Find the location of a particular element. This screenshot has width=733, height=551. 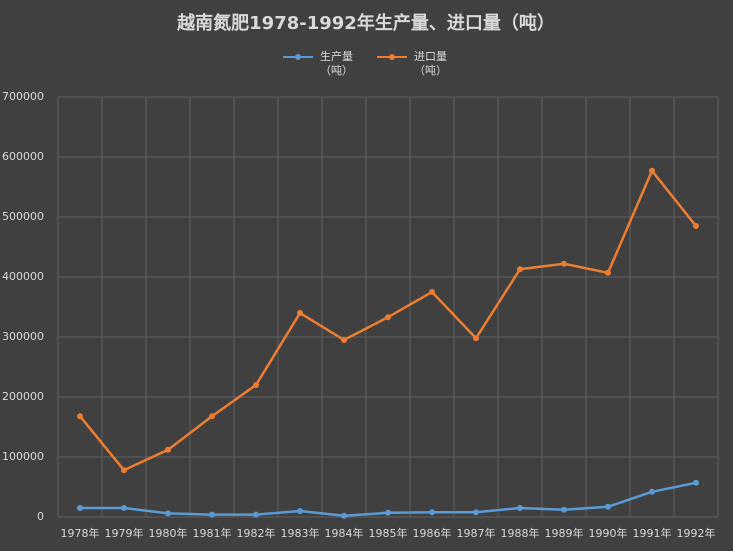

legend-label: 生产量（吨） is located at coordinates (336, 63).